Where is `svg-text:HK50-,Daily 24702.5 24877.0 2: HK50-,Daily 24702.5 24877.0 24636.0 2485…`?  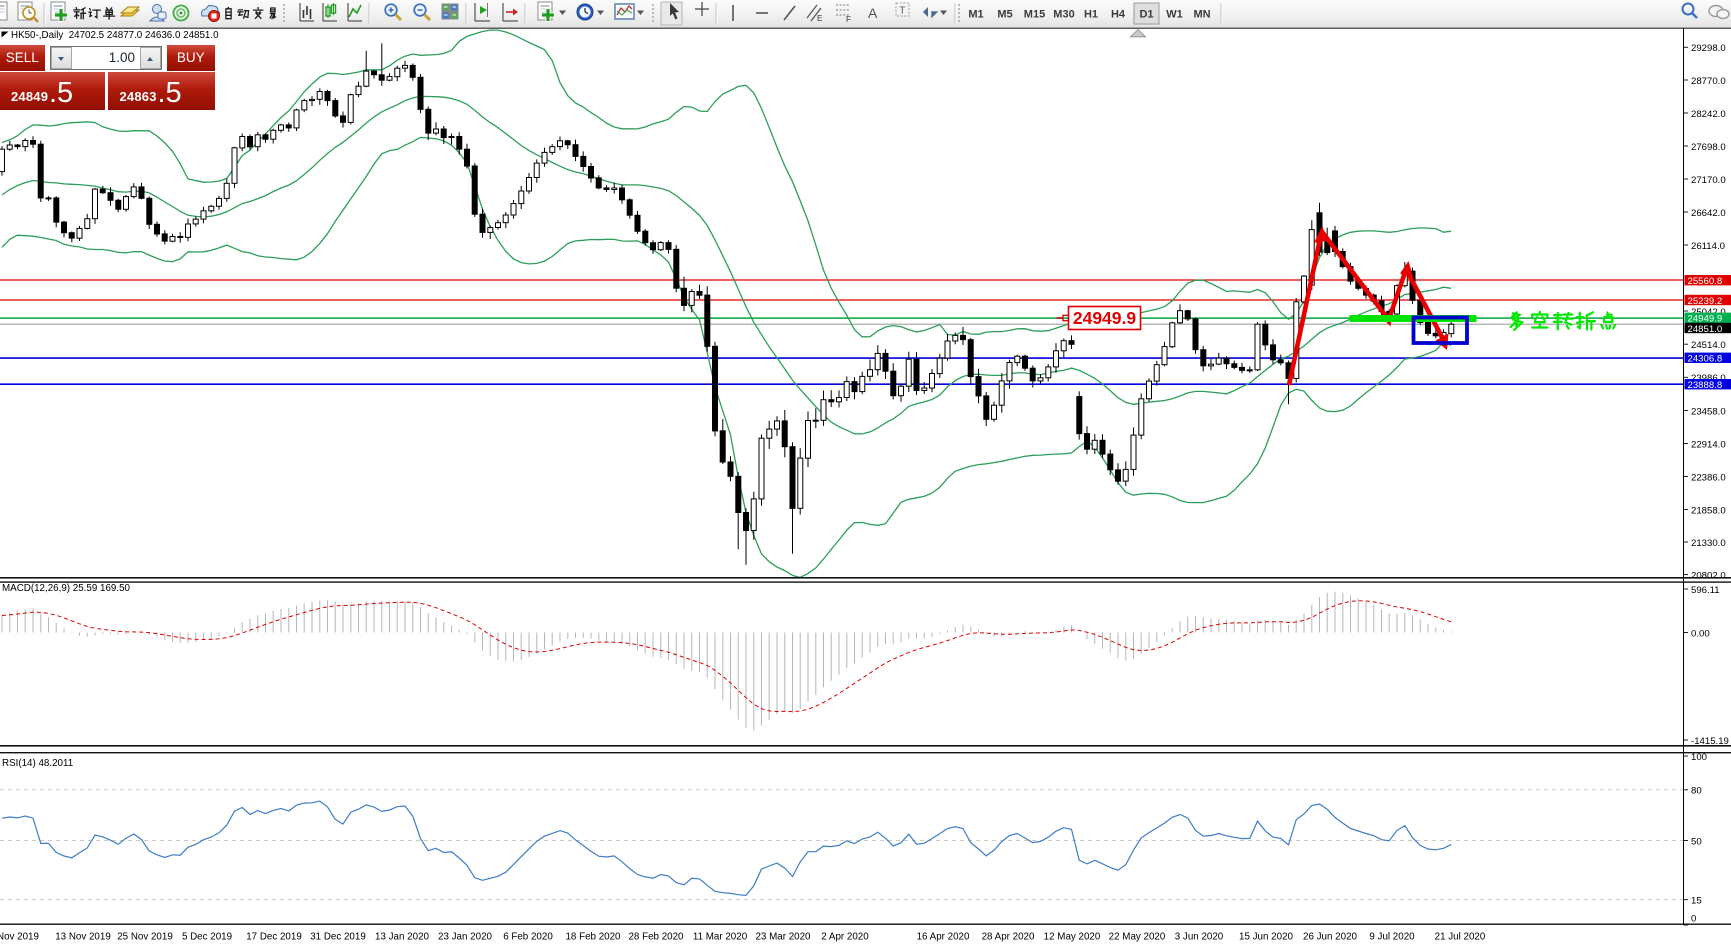 svg-text:HK50-,Daily 24702.5 24877.0 2: HK50-,Daily 24702.5 24877.0 24636.0 2485… is located at coordinates (115, 35).